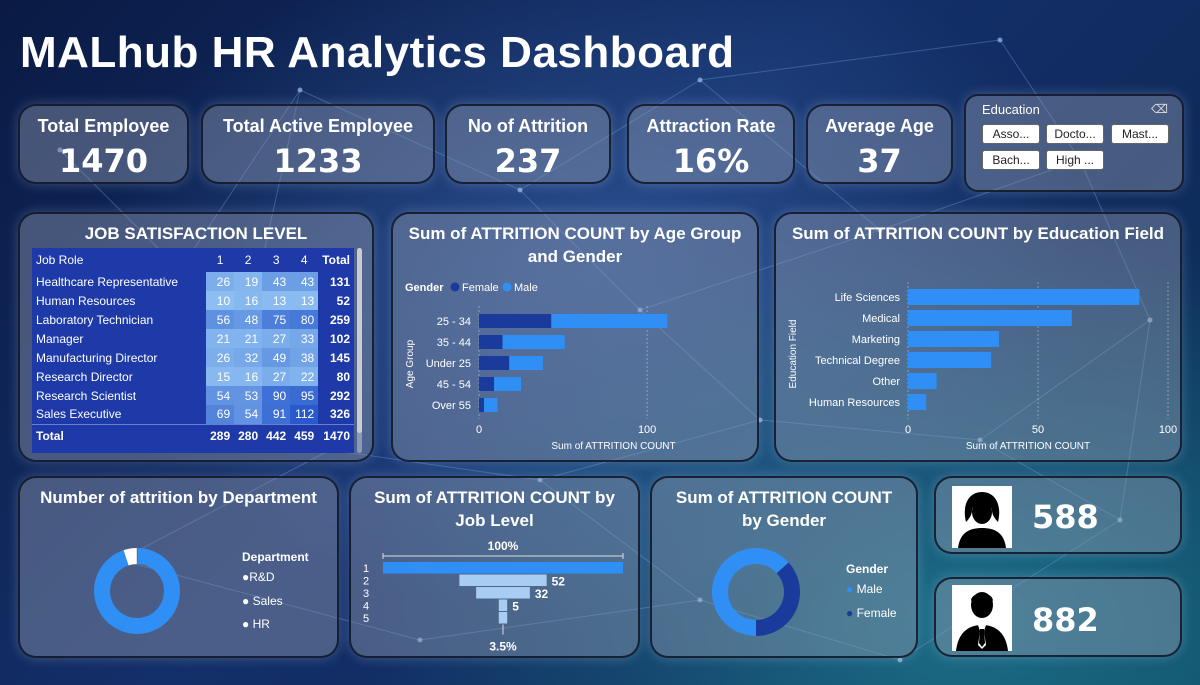  What do you see at coordinates (103, 126) in the screenshot?
I see `kpi-label: Total Employee` at bounding box center [103, 126].